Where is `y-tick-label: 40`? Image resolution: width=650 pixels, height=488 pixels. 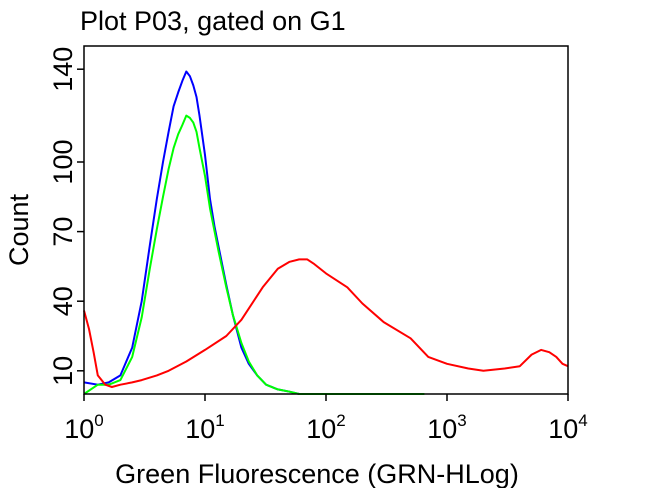
y-tick-label: 40 is located at coordinates (63, 301).